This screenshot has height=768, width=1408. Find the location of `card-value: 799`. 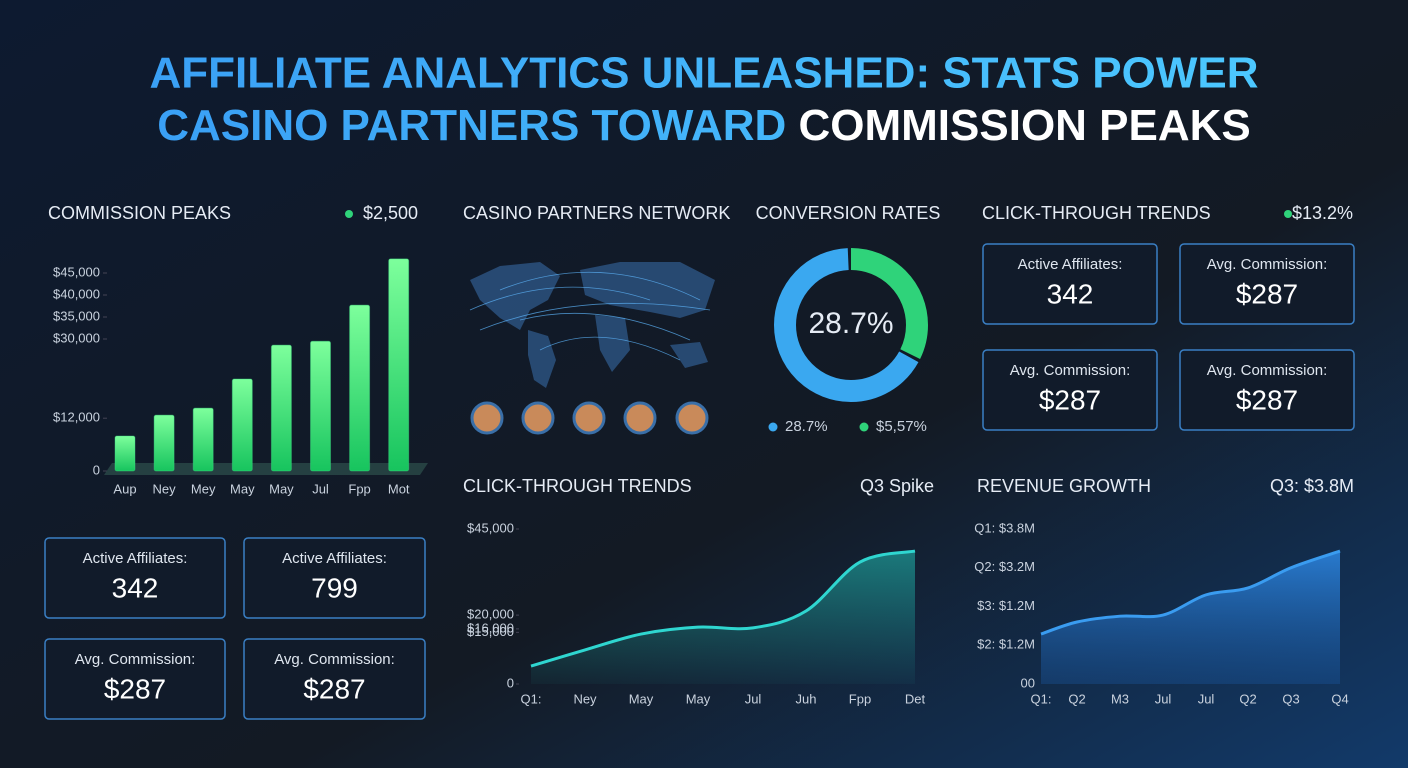

card-value: 799 is located at coordinates (334, 587).